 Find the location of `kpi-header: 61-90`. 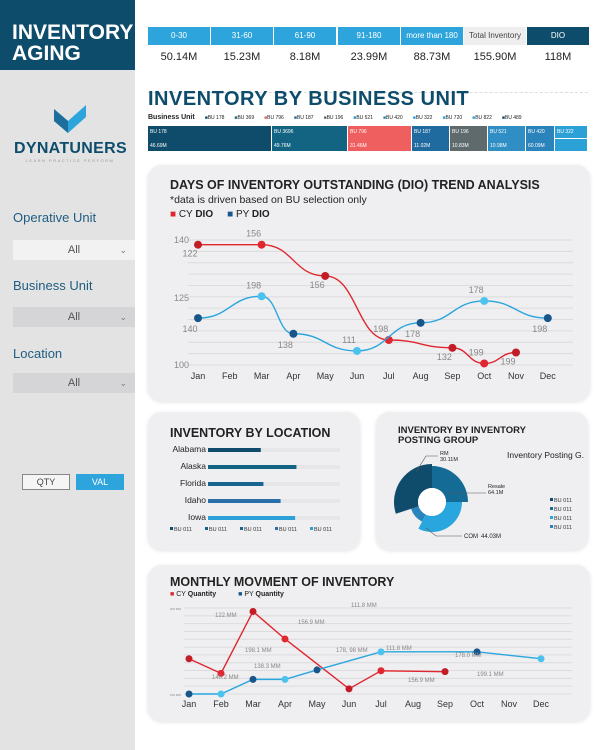

kpi-header: 61-90 is located at coordinates (305, 36).